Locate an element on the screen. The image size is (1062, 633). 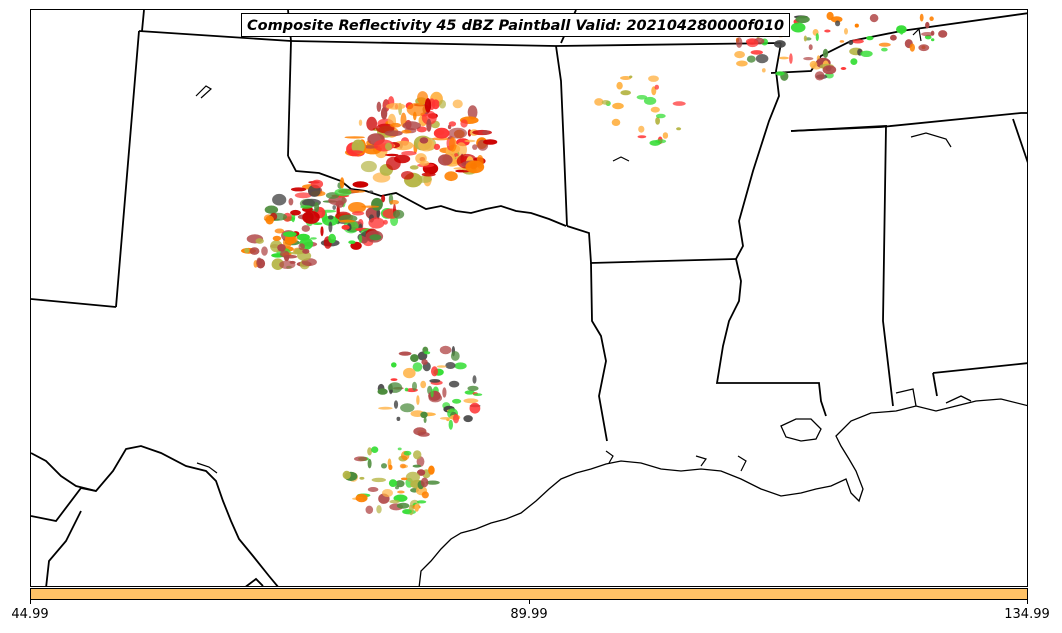
border-al-fl2 is located at coordinates (935, 384).